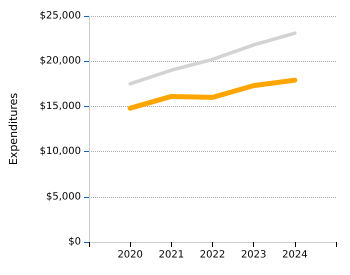  Describe the element at coordinates (60, 152) in the screenshot. I see `y-tick-label: $10,000` at that location.